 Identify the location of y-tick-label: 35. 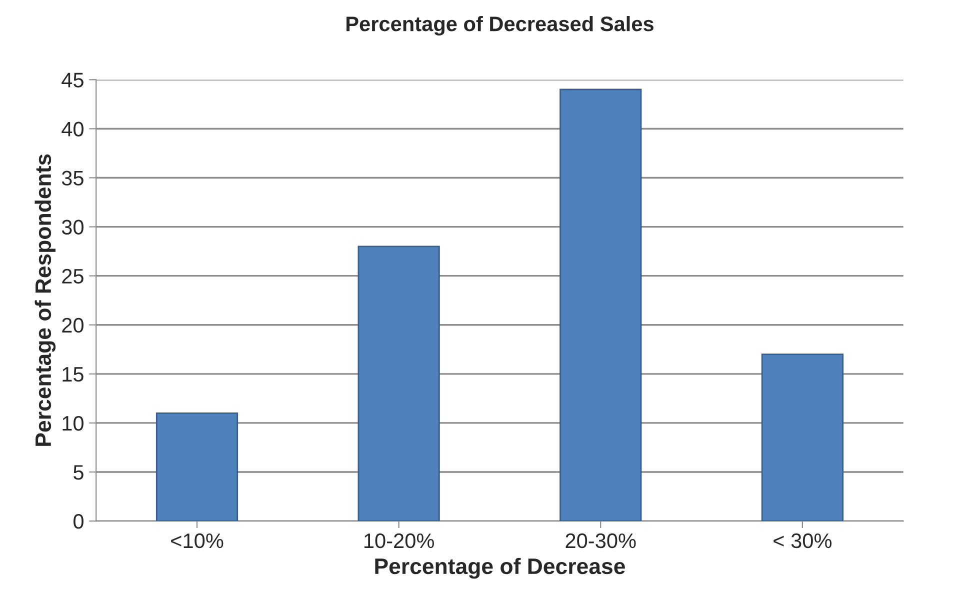
(73, 178).